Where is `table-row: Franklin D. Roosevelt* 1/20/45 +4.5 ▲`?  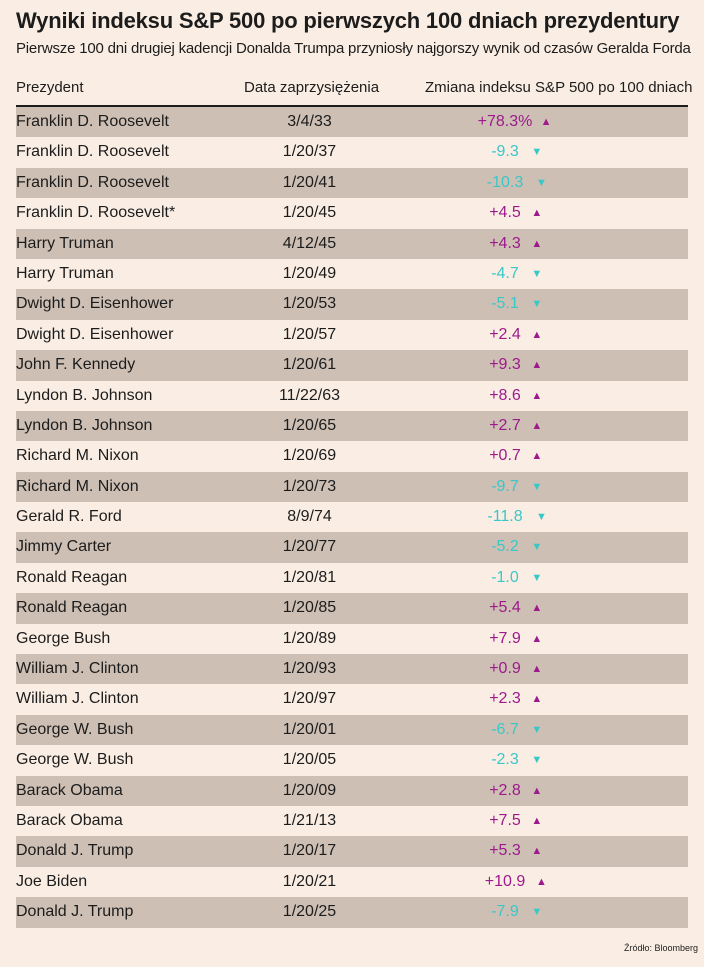
table-row: Franklin D. Roosevelt* 1/20/45 +4.5 ▲ is located at coordinates (352, 213).